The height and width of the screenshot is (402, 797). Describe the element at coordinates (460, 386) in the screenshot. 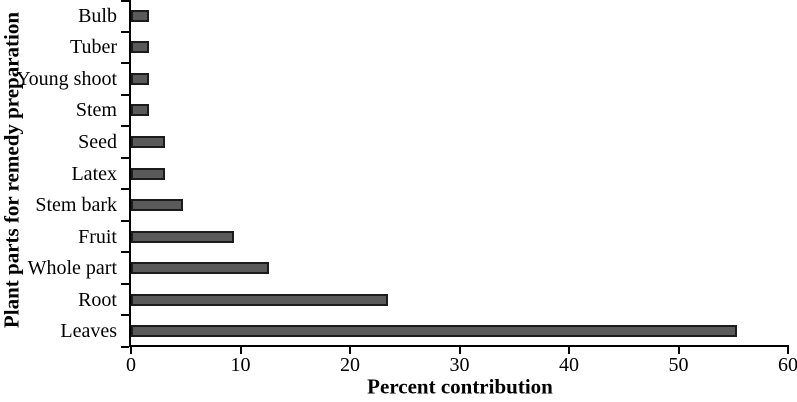

I see `x-axis-title: Percent contribution` at that location.